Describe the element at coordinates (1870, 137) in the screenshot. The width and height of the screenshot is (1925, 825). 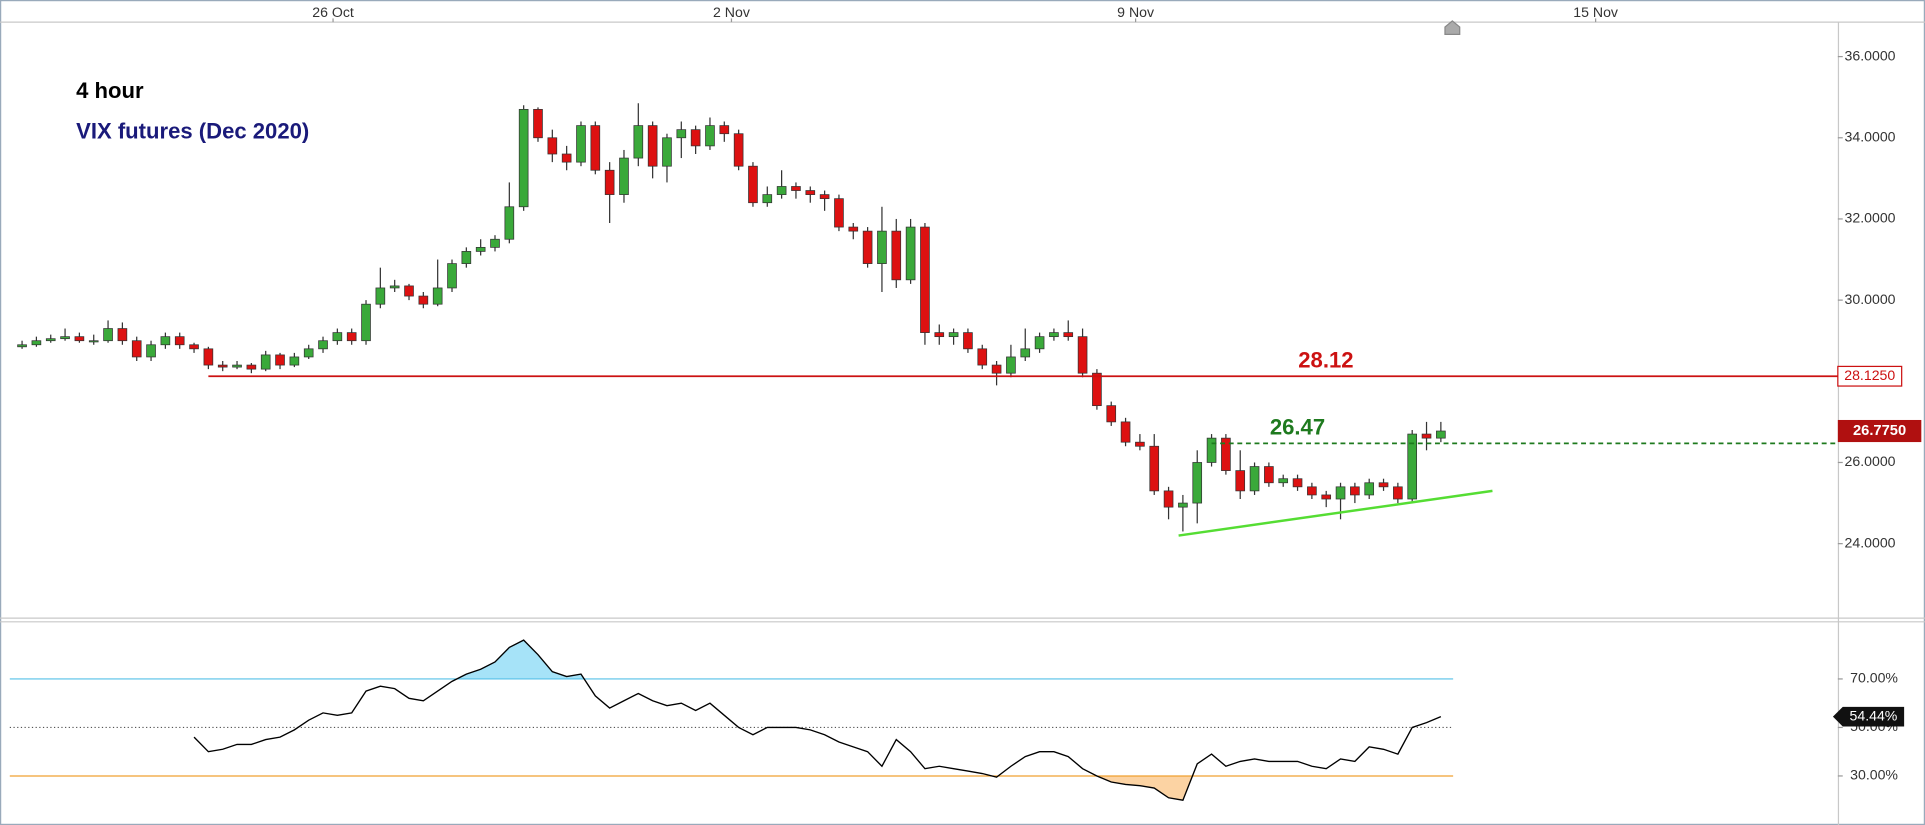
I see `y-tick-label: 34.0000` at that location.